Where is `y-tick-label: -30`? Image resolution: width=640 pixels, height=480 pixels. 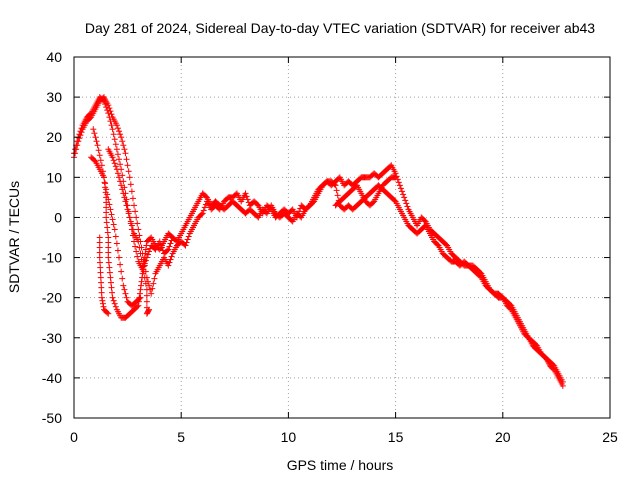
y-tick-label: -30 is located at coordinates (52, 338).